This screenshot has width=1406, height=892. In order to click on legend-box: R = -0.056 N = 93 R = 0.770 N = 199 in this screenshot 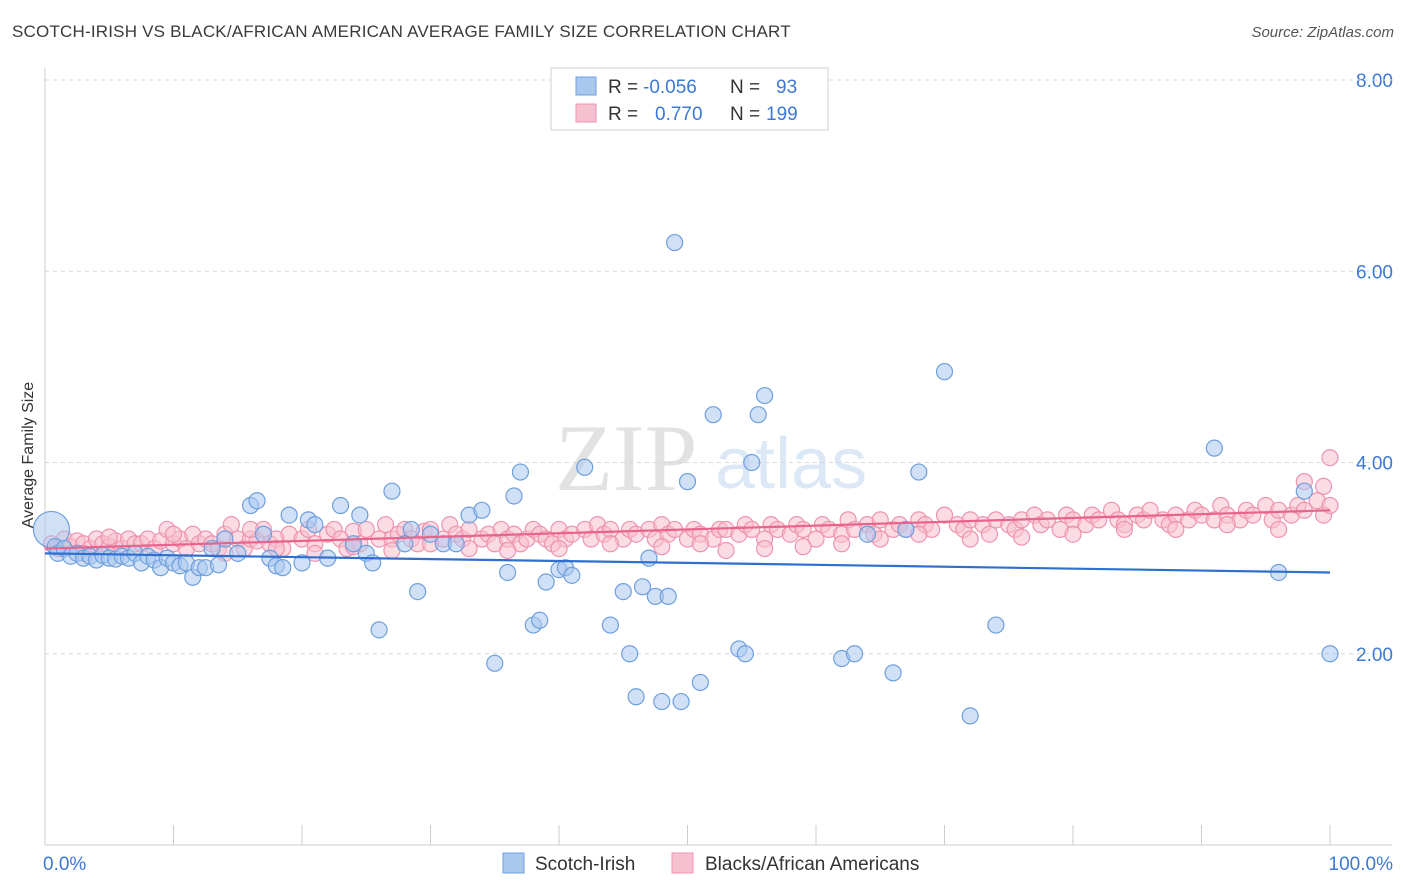, I will do `click(689, 99)`.